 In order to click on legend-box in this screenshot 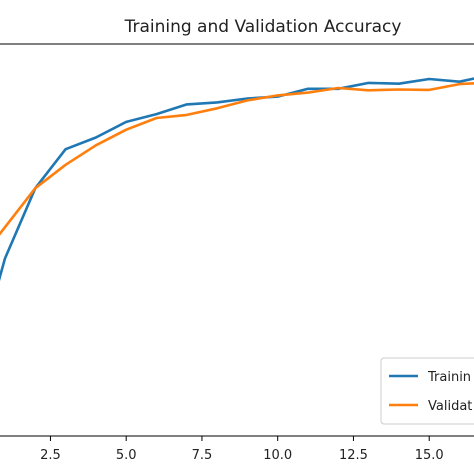, I will do `click(427, 391)`.